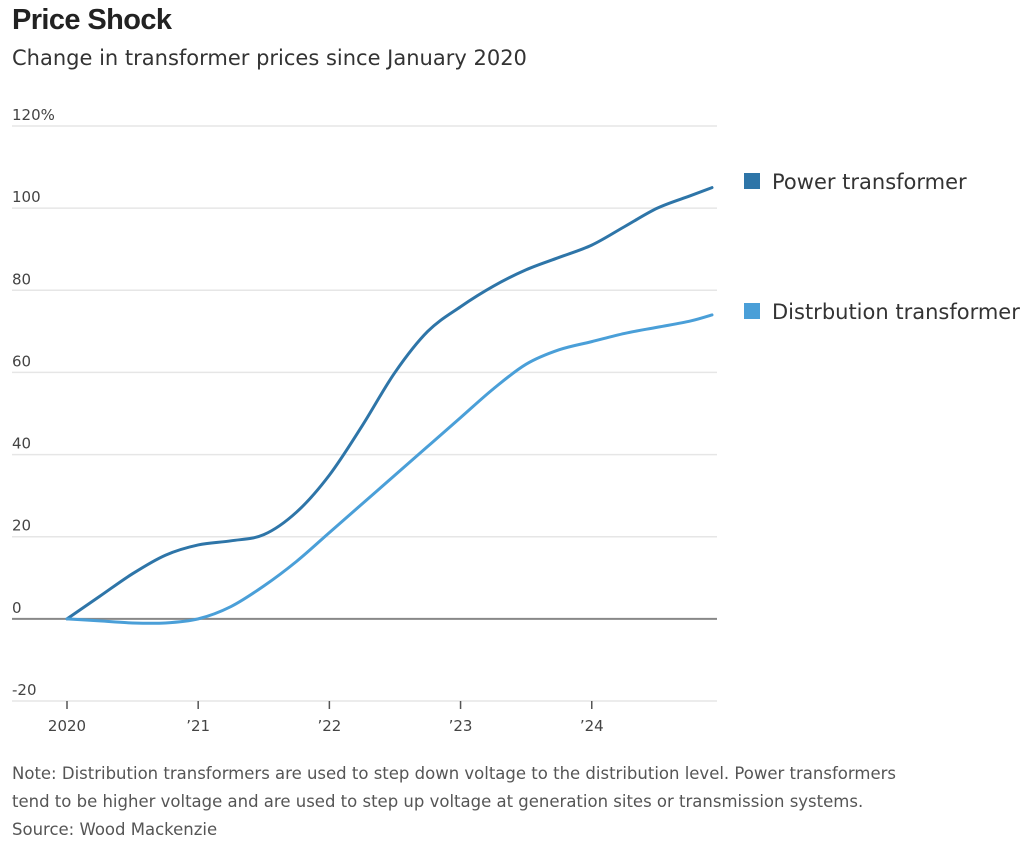 The width and height of the screenshot is (1024, 856). I want to click on legend-item-distribution: Distrbution transformer, so click(882, 312).